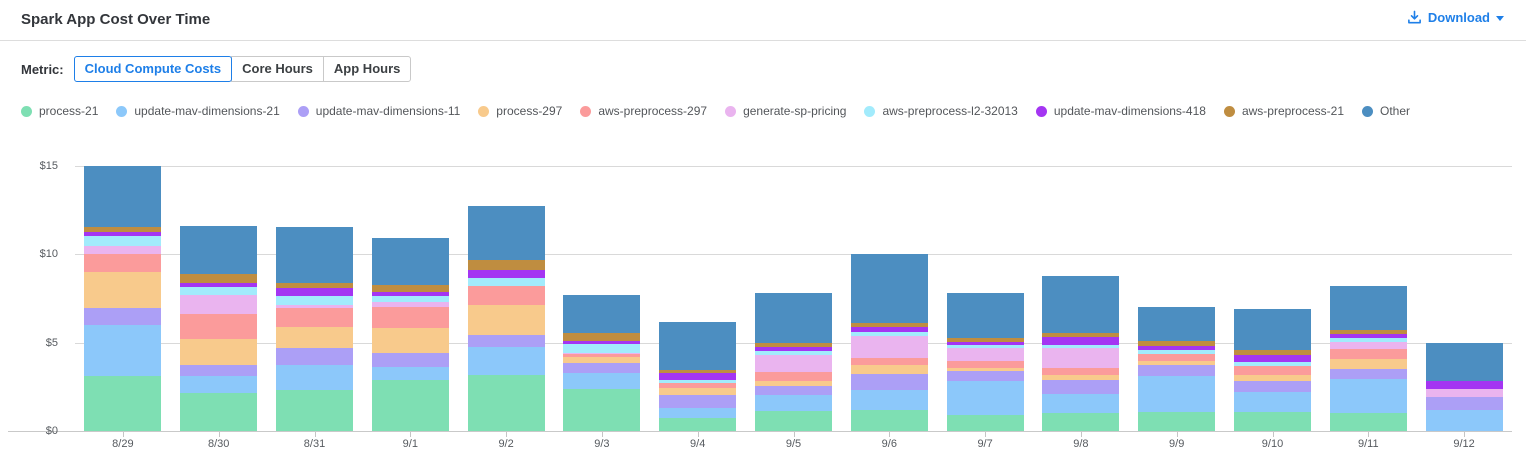  What do you see at coordinates (785, 111) in the screenshot?
I see `legend-item-generate-sp-pricing: generate-sp-pricing` at bounding box center [785, 111].